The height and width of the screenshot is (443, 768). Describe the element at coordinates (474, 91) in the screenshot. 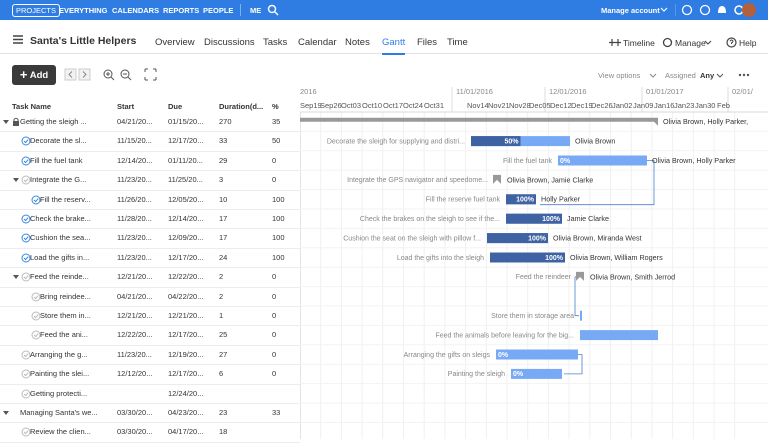

I see `month-label: 11/01/2016` at that location.